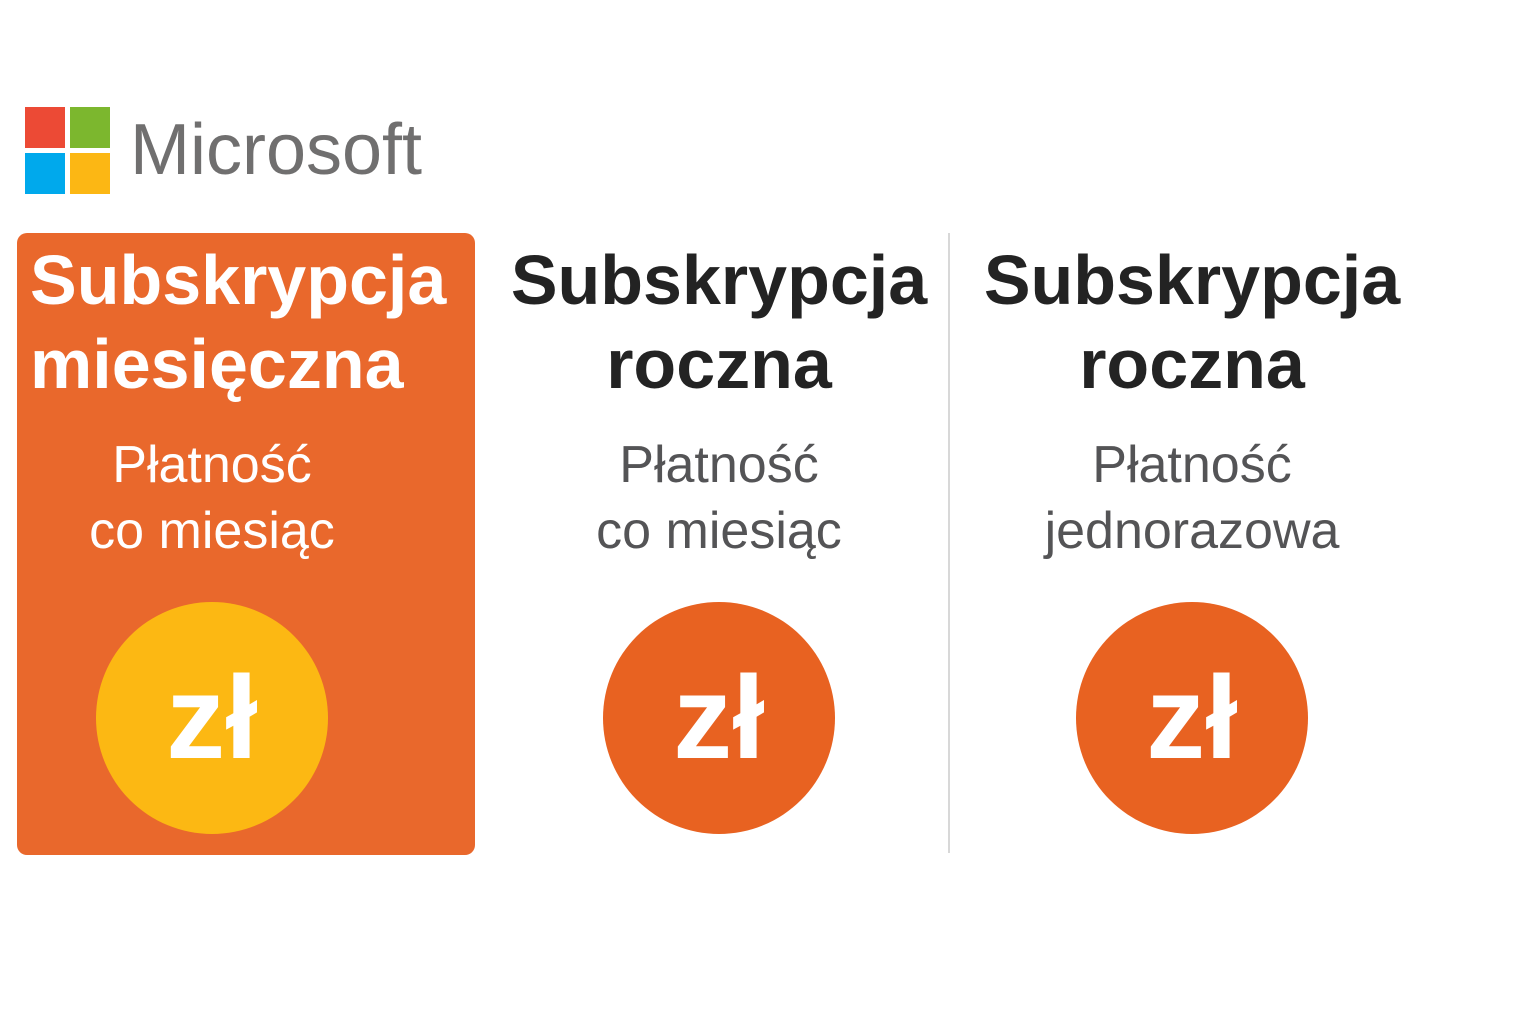  Describe the element at coordinates (1192, 531) in the screenshot. I see `plan-subtitle-line-2: jednorazowa` at that location.